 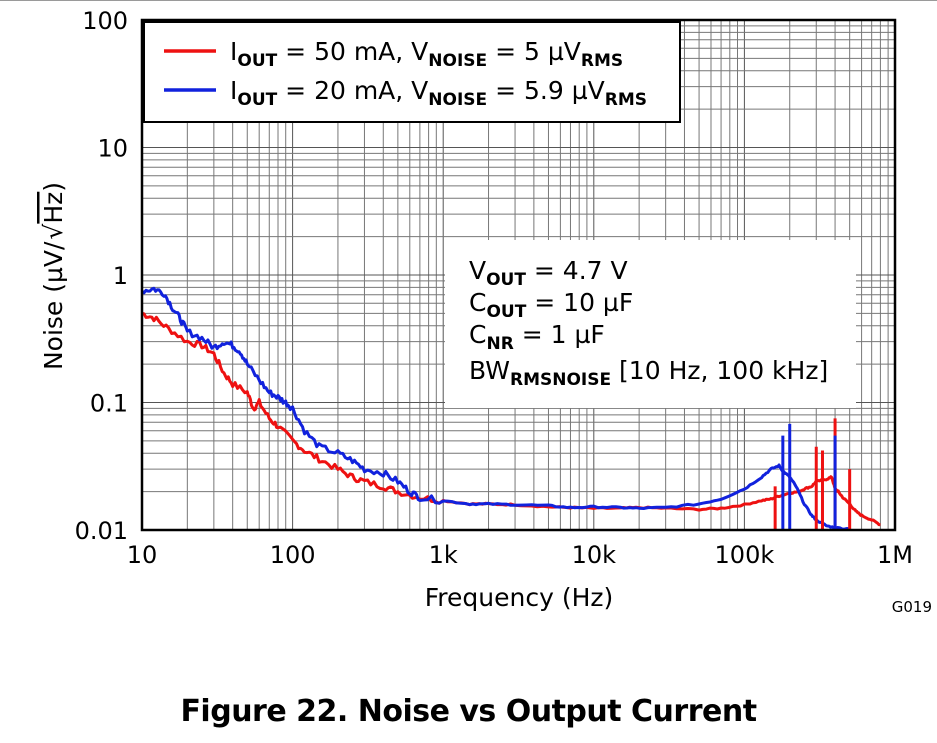 I want to click on svg-text: Noise (µV/√Hz), so click(x=53, y=276).